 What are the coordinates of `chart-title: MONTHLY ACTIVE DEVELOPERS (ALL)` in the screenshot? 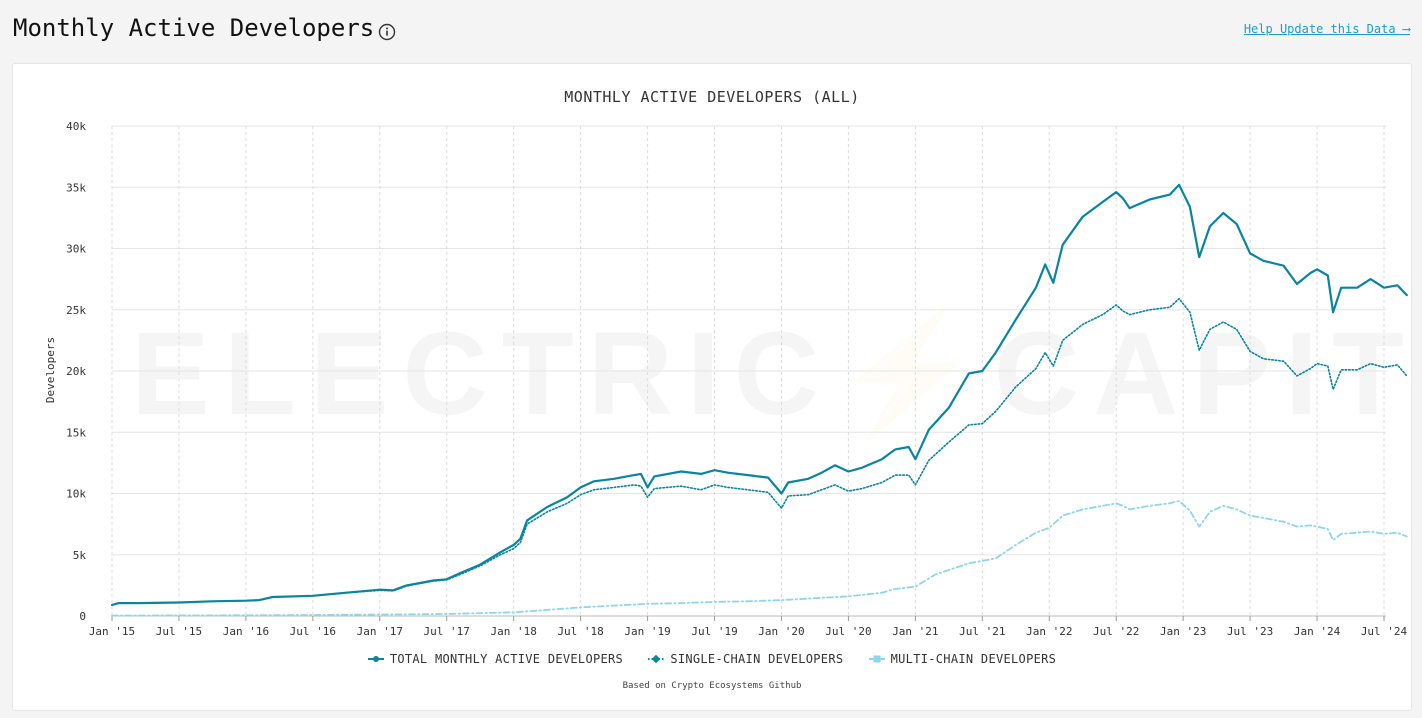 It's located at (711, 97).